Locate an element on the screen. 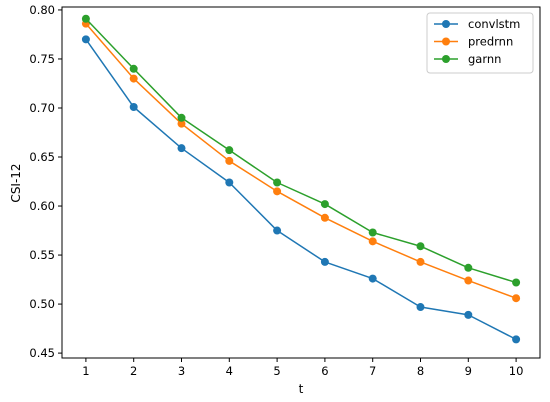  x-tick-label: 8 is located at coordinates (420, 371).